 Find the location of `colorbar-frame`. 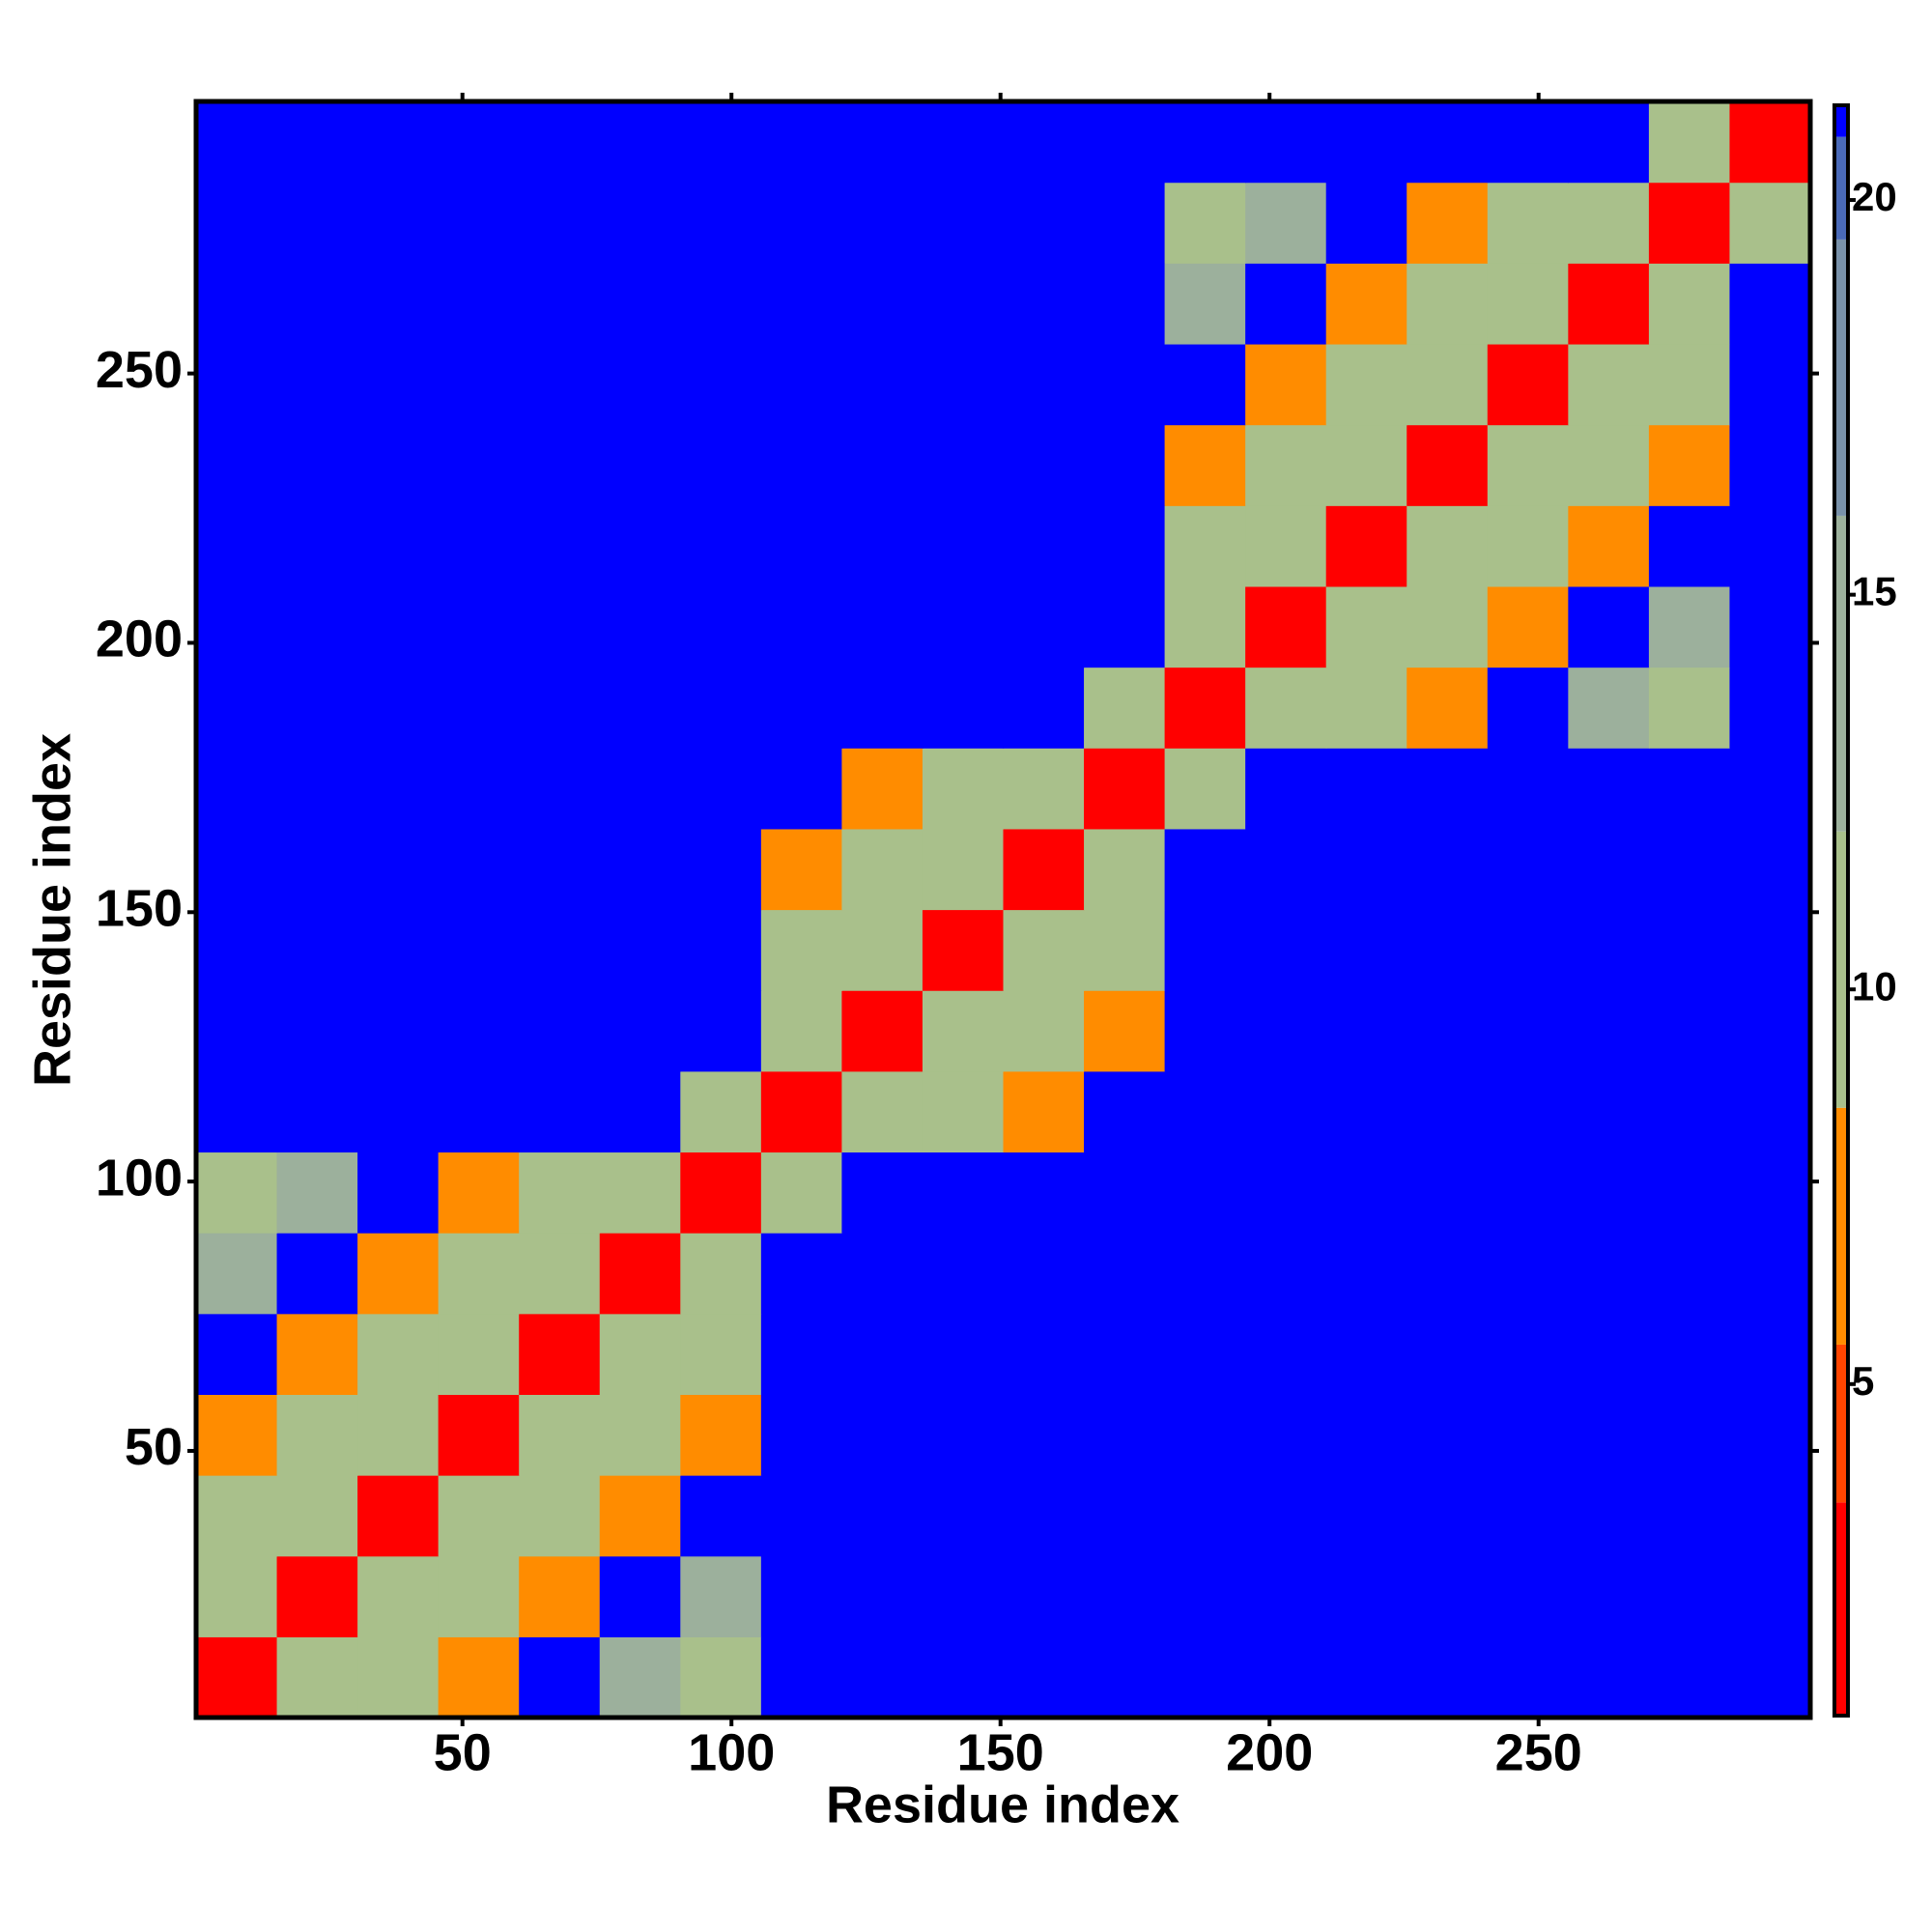

colorbar-frame is located at coordinates (1841, 910).